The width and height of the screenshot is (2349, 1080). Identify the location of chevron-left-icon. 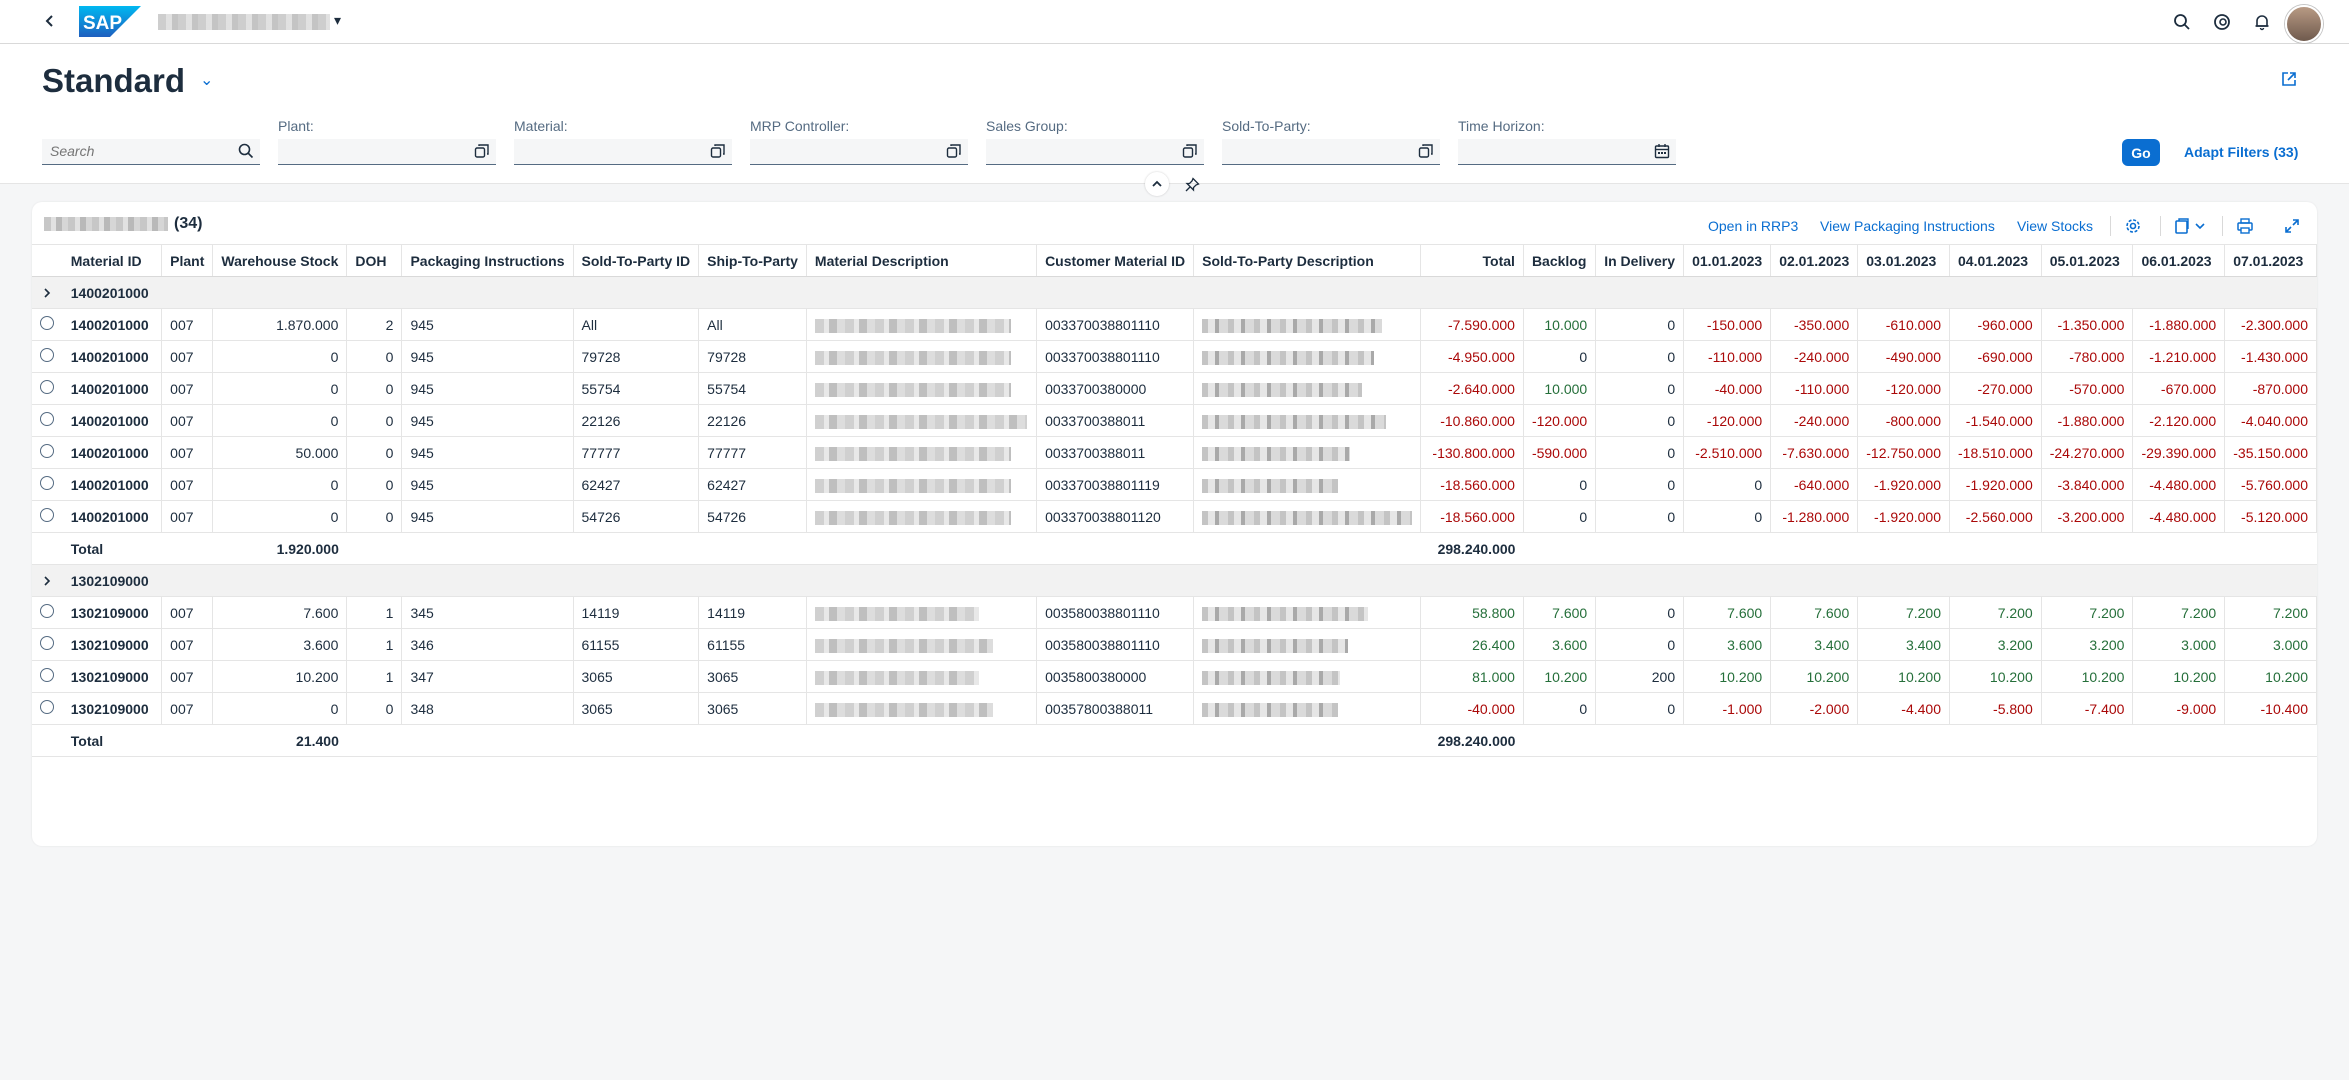
(50, 22).